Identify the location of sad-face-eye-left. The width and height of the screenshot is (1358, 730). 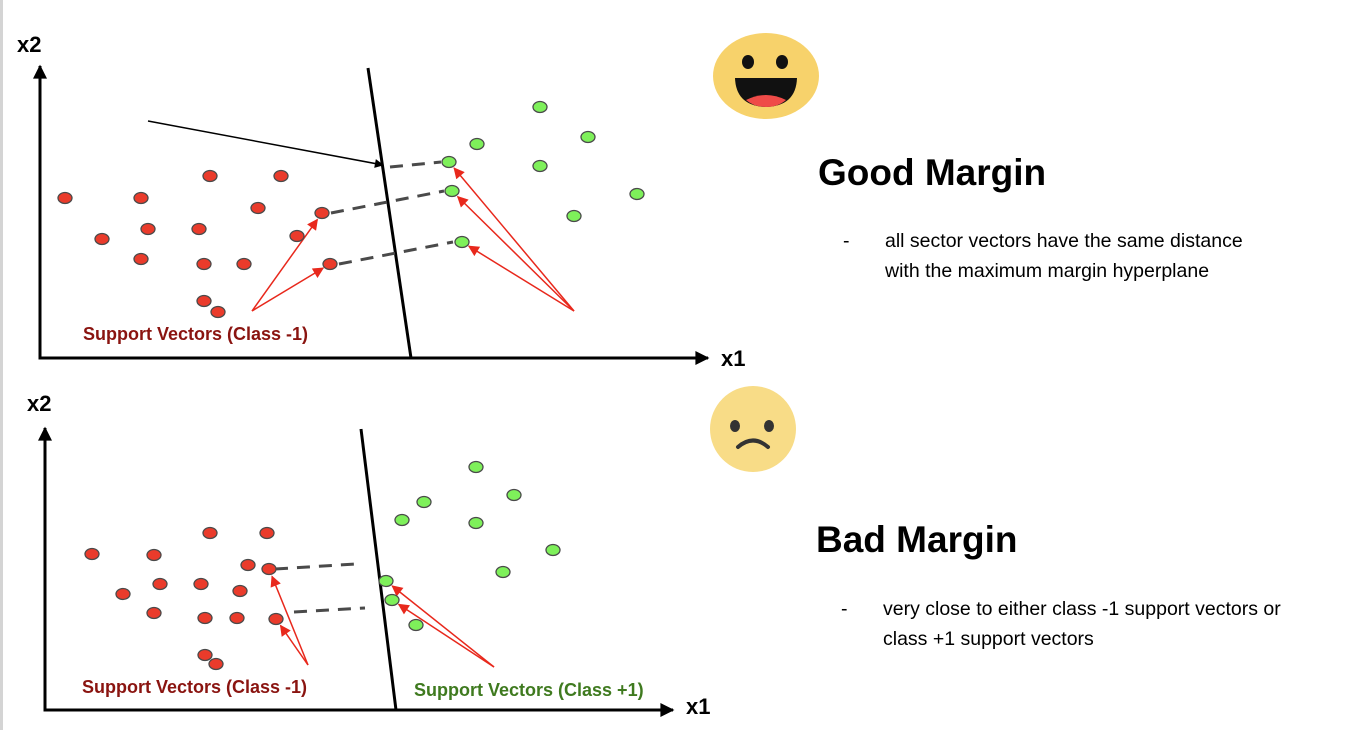
(735, 426).